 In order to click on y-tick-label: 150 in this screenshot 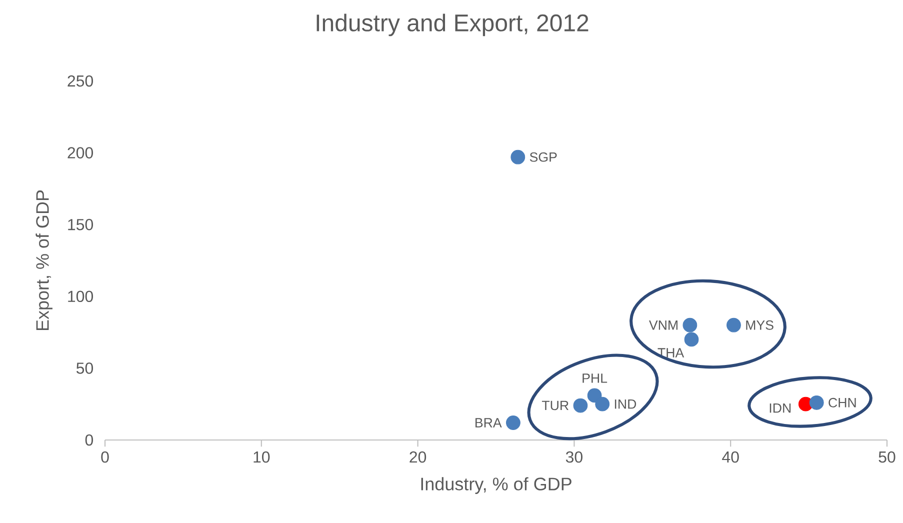, I will do `click(81, 224)`.